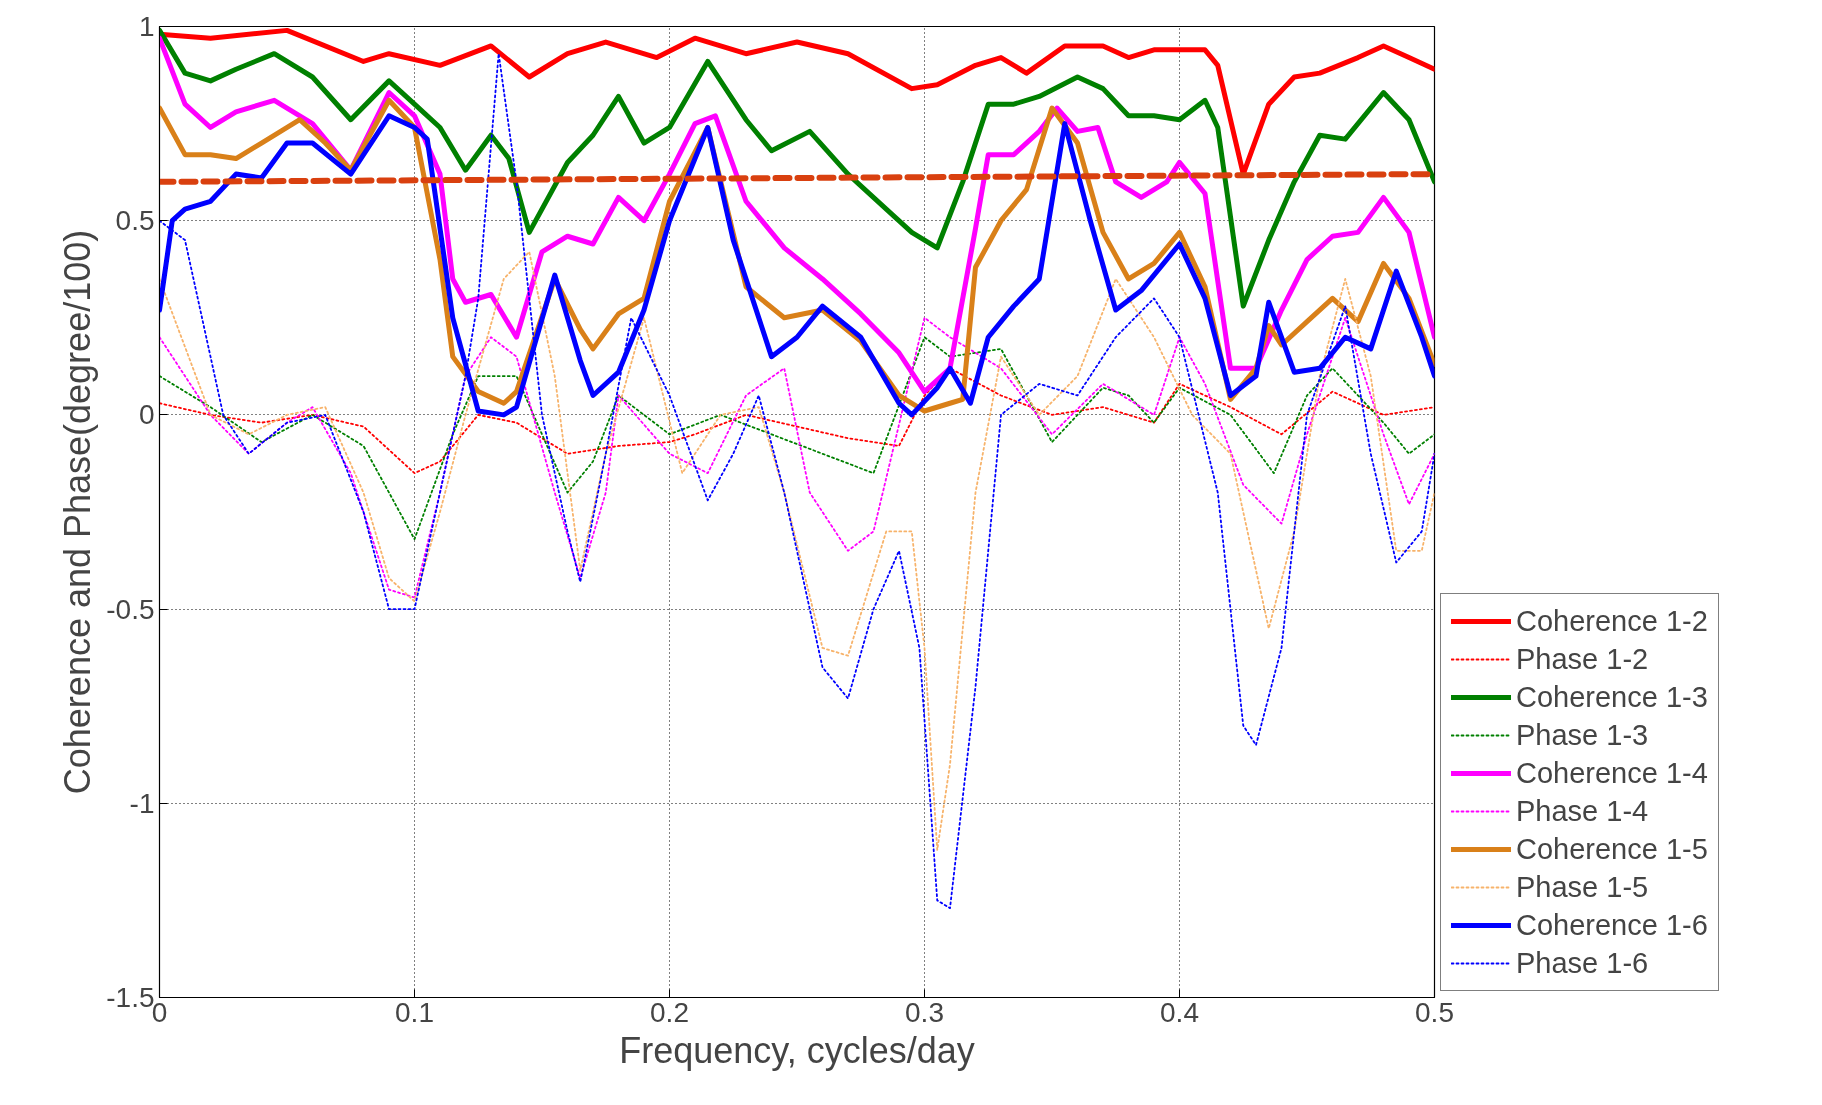 Image resolution: width=1822 pixels, height=1105 pixels. What do you see at coordinates (414, 1012) in the screenshot?
I see `x-tick-label: 0.1` at bounding box center [414, 1012].